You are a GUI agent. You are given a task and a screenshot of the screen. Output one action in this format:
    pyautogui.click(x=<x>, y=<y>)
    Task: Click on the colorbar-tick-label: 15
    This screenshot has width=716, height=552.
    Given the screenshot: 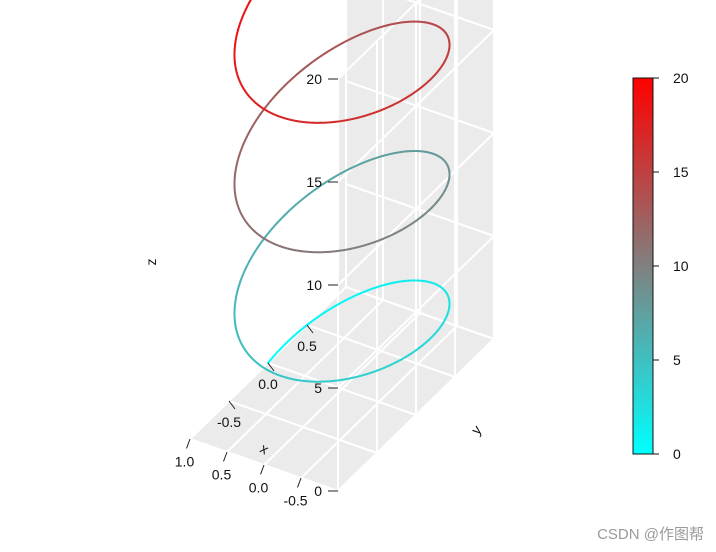 What is the action you would take?
    pyautogui.click(x=681, y=172)
    